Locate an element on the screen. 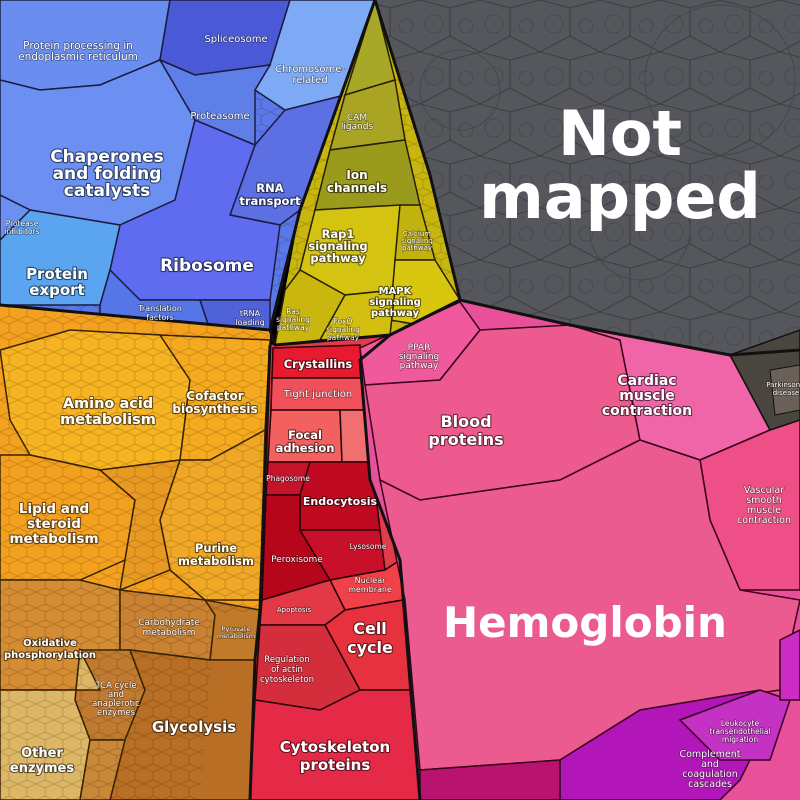 This screenshot has height=800, width=800. label-carb-1: Carbohydrate is located at coordinates (169, 623).